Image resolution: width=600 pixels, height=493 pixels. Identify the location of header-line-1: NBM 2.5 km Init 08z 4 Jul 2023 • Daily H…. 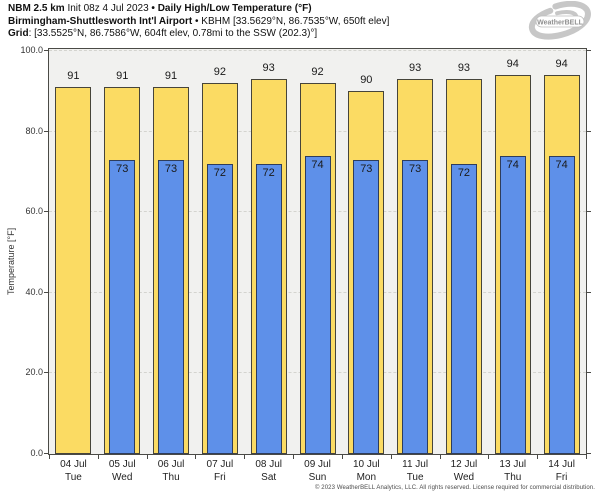
(198, 9).